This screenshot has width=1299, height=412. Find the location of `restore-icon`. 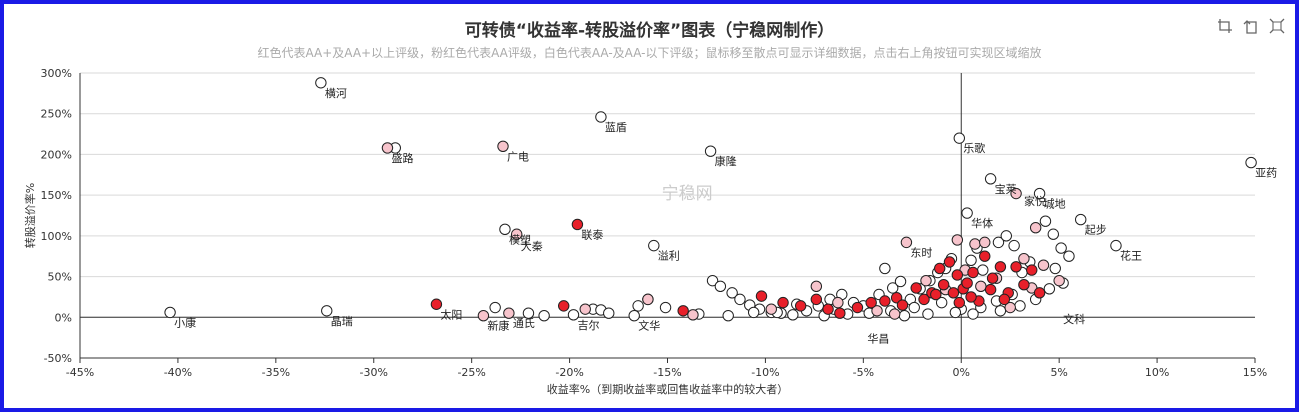

restore-icon is located at coordinates (1277, 26).